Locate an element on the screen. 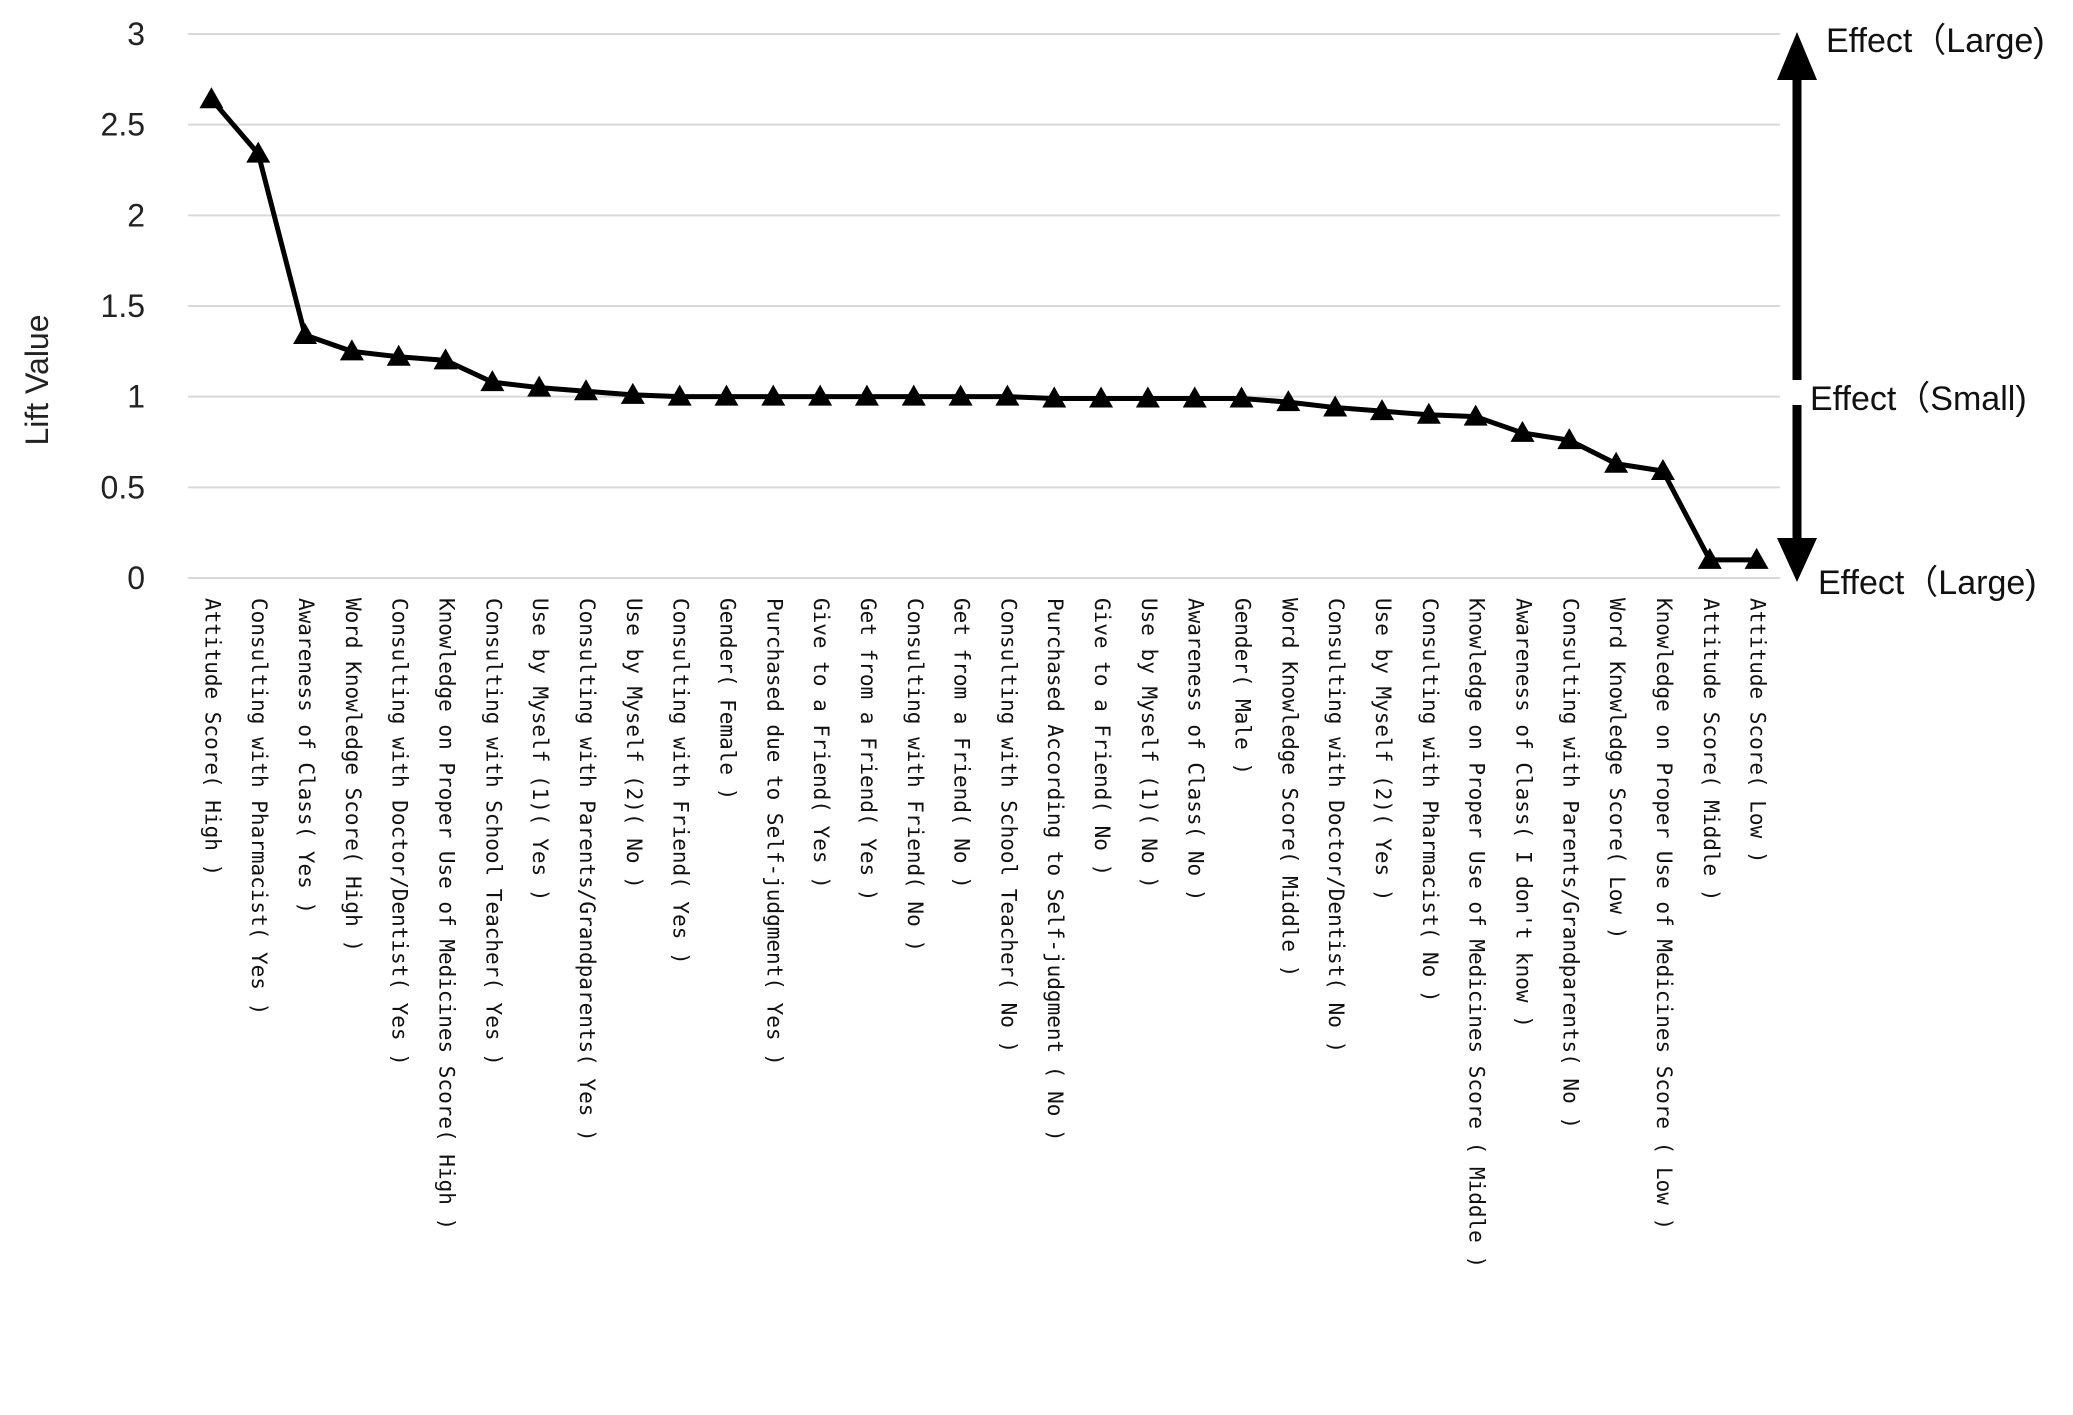 The image size is (2073, 1415). y-tick-label: 3 is located at coordinates (136, 34).